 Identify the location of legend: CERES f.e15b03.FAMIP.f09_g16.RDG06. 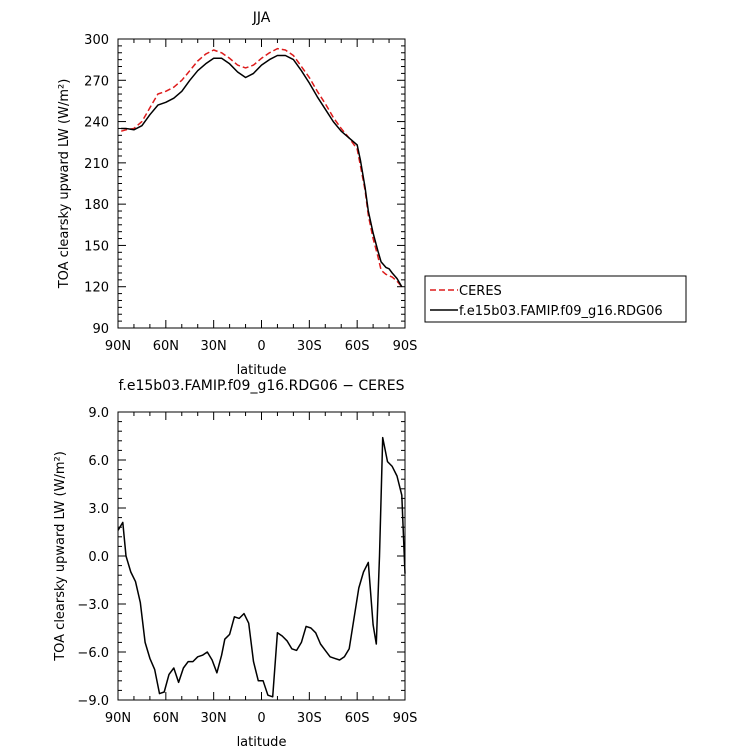
(555, 299).